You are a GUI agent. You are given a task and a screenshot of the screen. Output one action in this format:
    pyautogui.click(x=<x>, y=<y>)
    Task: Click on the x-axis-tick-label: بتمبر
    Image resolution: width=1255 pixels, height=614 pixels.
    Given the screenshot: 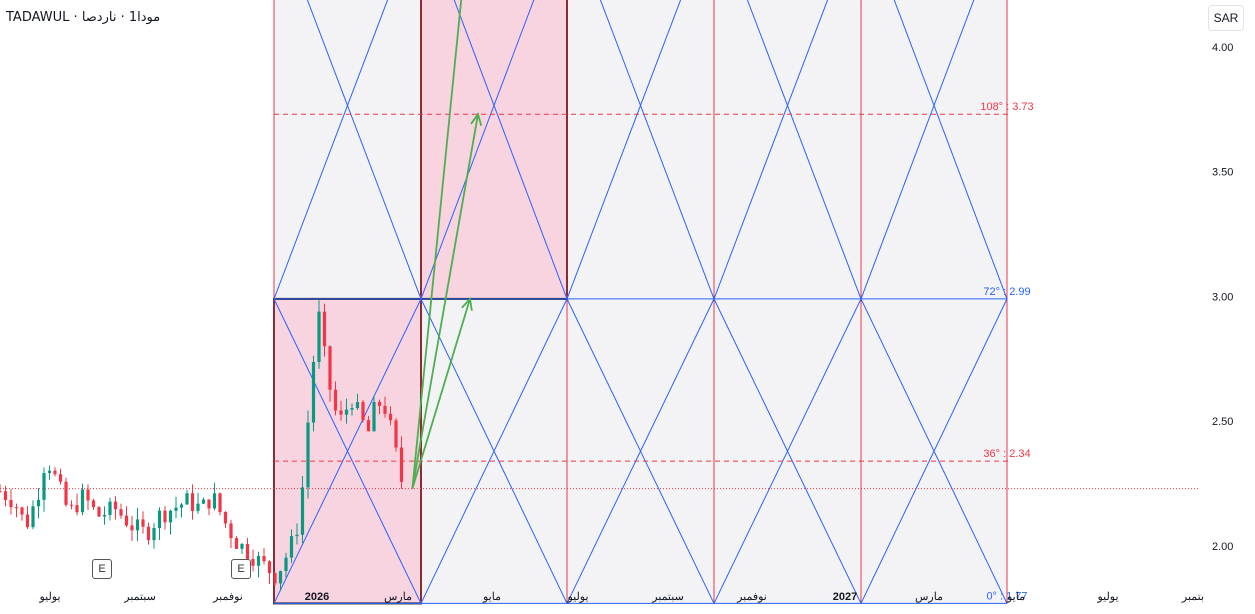 What is the action you would take?
    pyautogui.click(x=1192, y=597)
    